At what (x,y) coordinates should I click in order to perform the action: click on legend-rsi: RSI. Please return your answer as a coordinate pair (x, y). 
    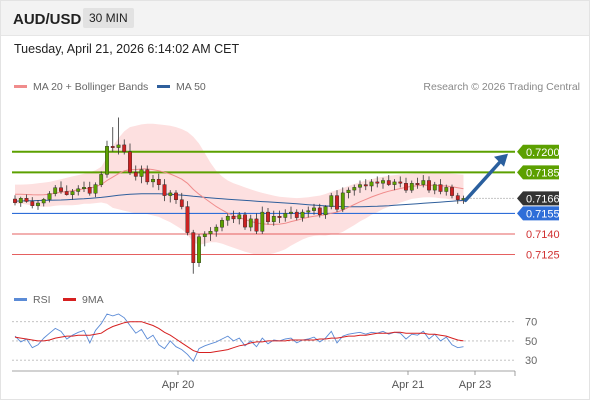
    Looking at the image, I should click on (32, 300).